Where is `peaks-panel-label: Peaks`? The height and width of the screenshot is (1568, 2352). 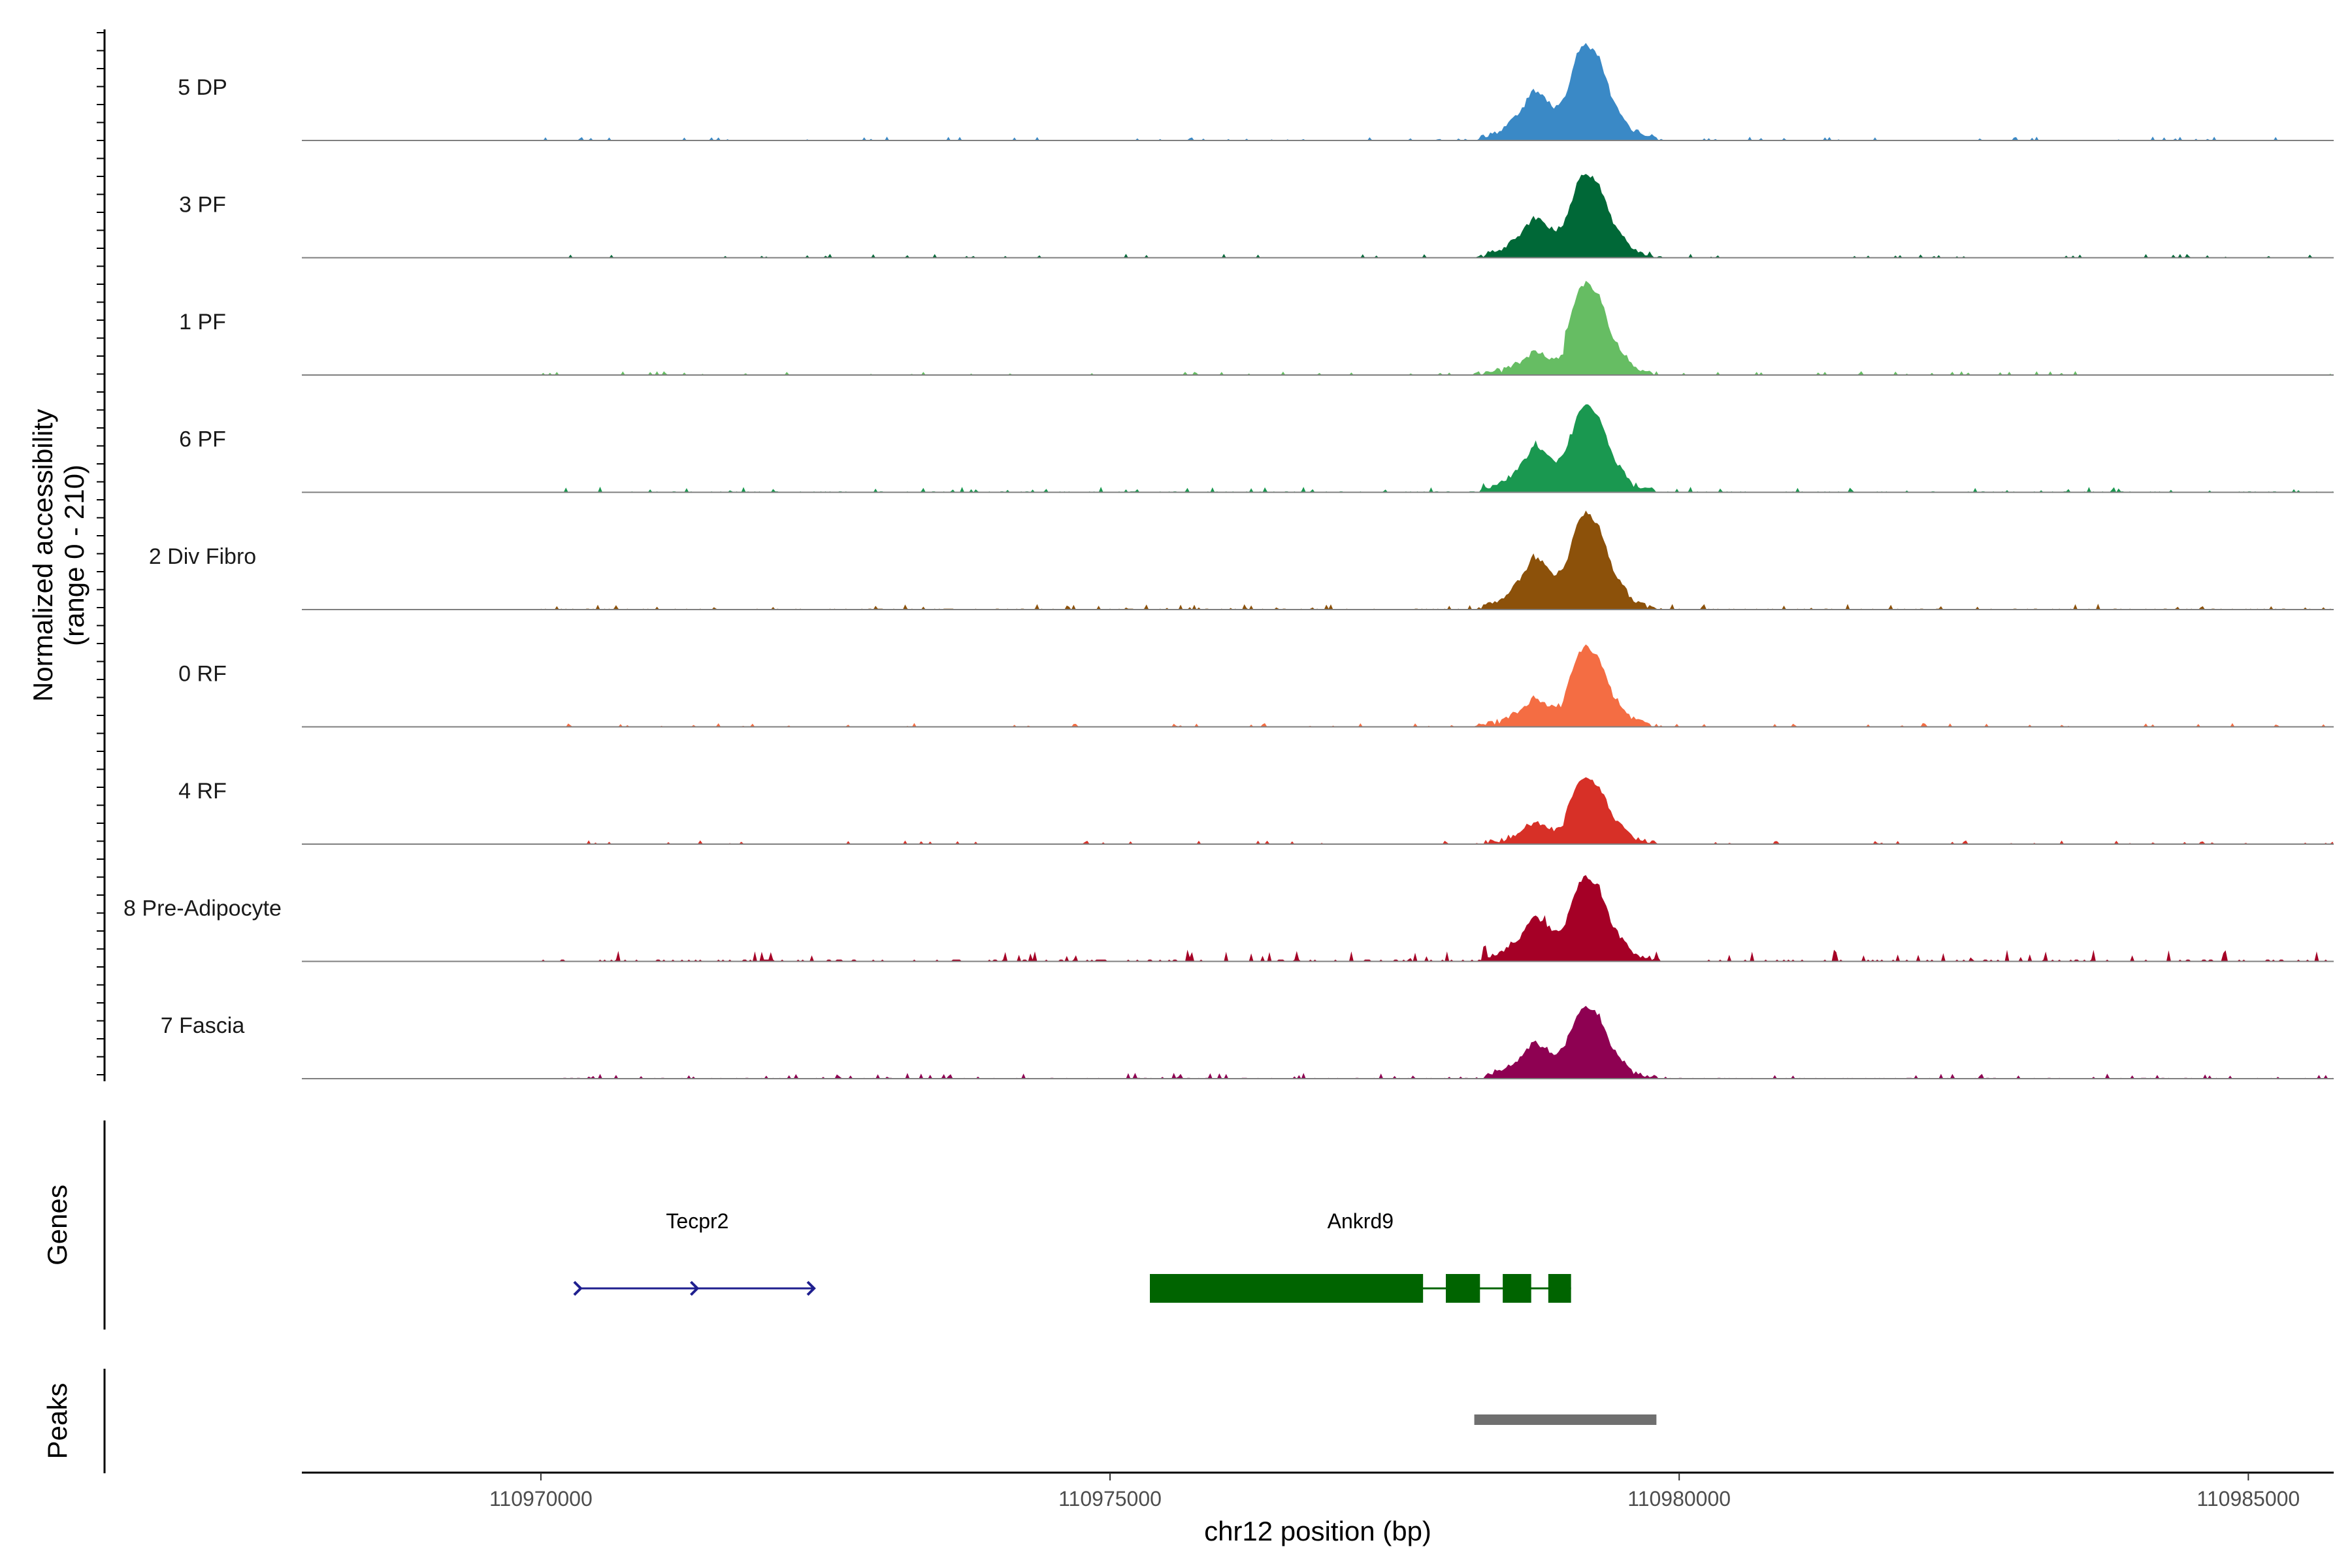 peaks-panel-label: Peaks is located at coordinates (57, 1421).